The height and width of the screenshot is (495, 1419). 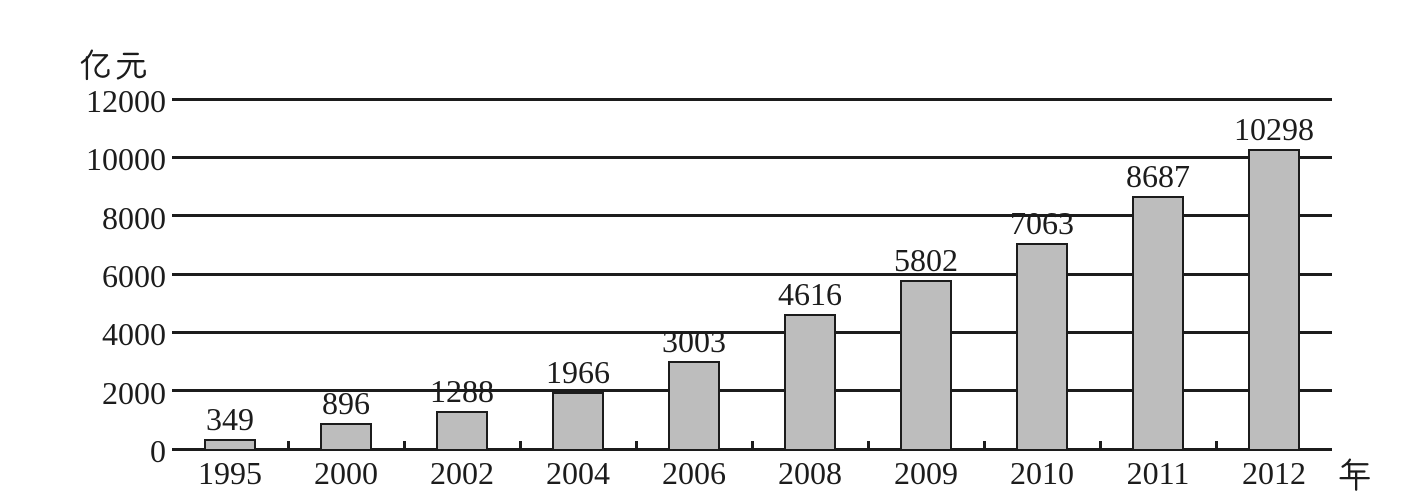 I want to click on y-axis-tick-label: 6000, so click(x=134, y=276).